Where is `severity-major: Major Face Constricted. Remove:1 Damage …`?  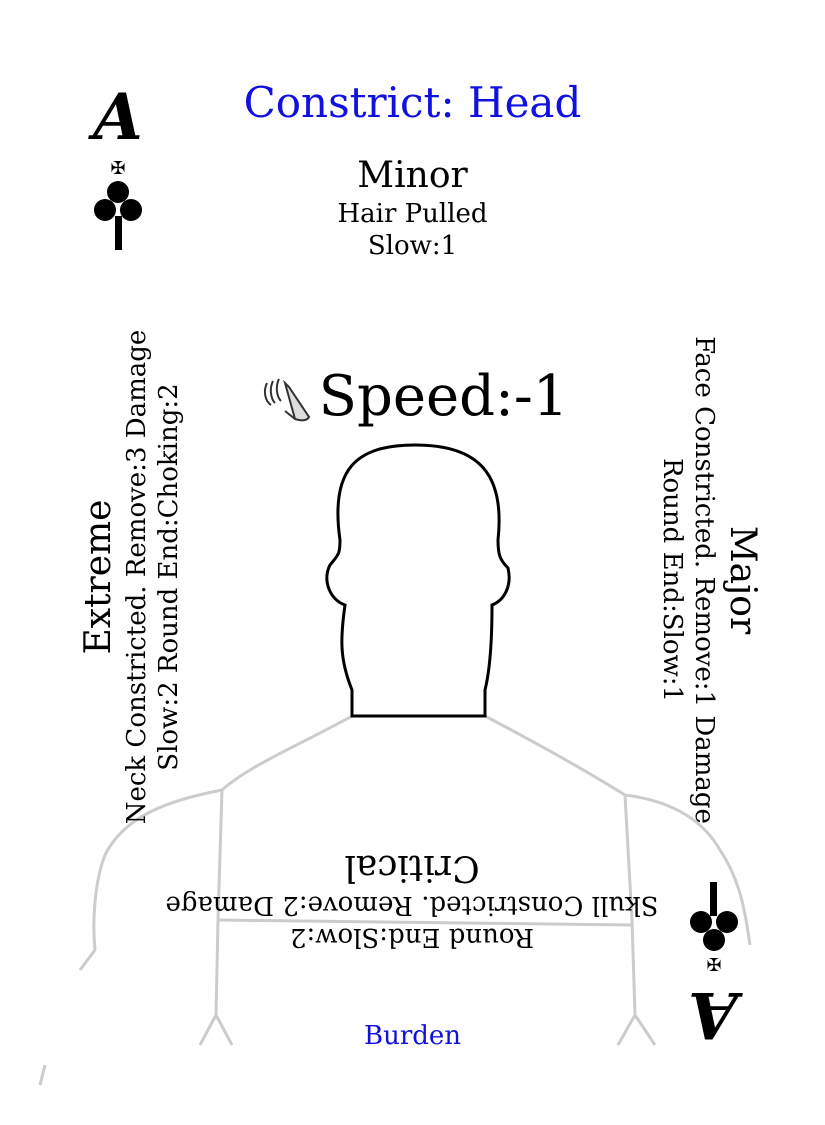
severity-major: Major Face Constricted. Remove:1 Damage … is located at coordinates (694, 580).